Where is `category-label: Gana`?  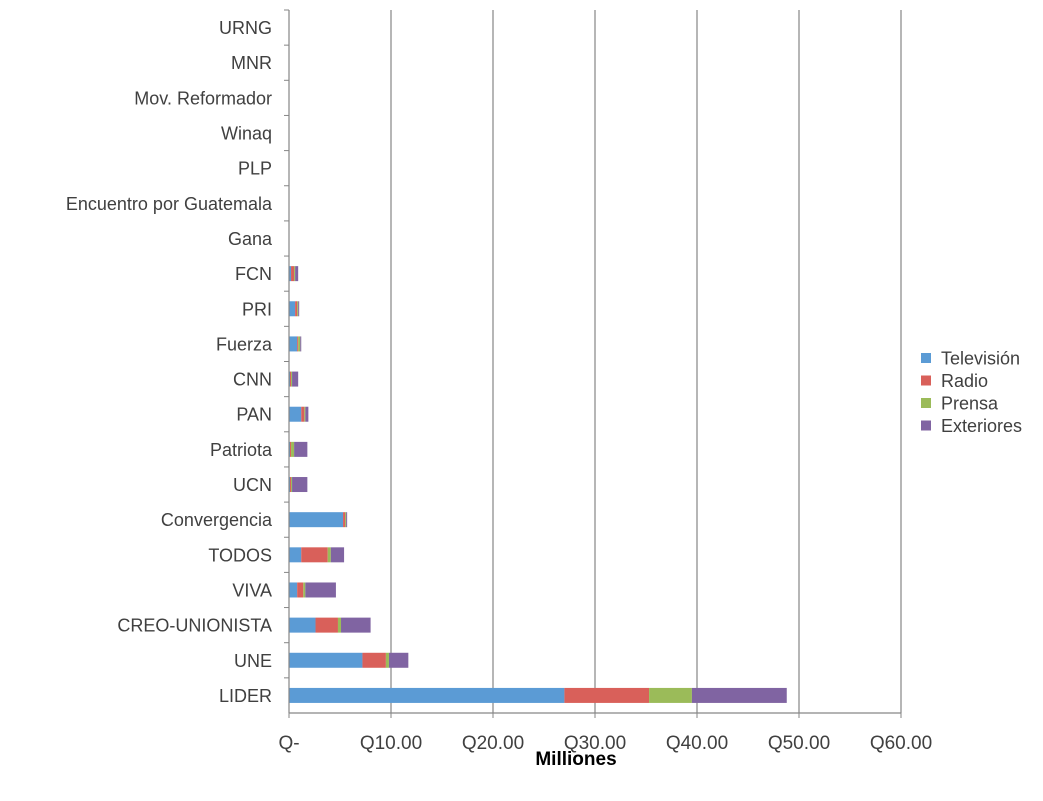 category-label: Gana is located at coordinates (250, 239).